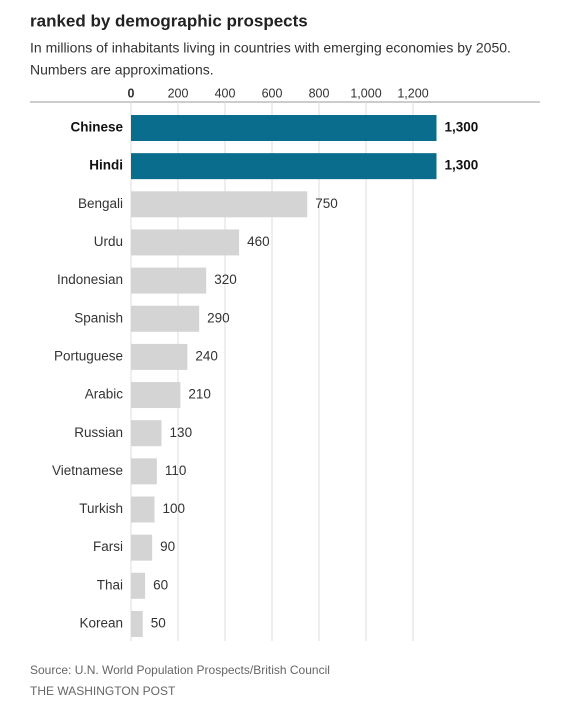  What do you see at coordinates (160, 584) in the screenshot?
I see `value-label: 60` at bounding box center [160, 584].